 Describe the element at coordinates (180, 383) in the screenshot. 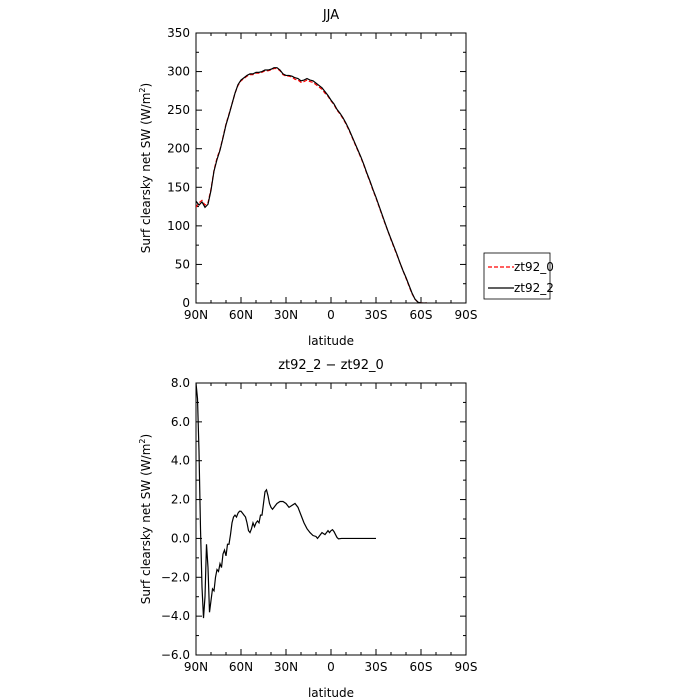

I see `y-tick-label: 8.0` at that location.